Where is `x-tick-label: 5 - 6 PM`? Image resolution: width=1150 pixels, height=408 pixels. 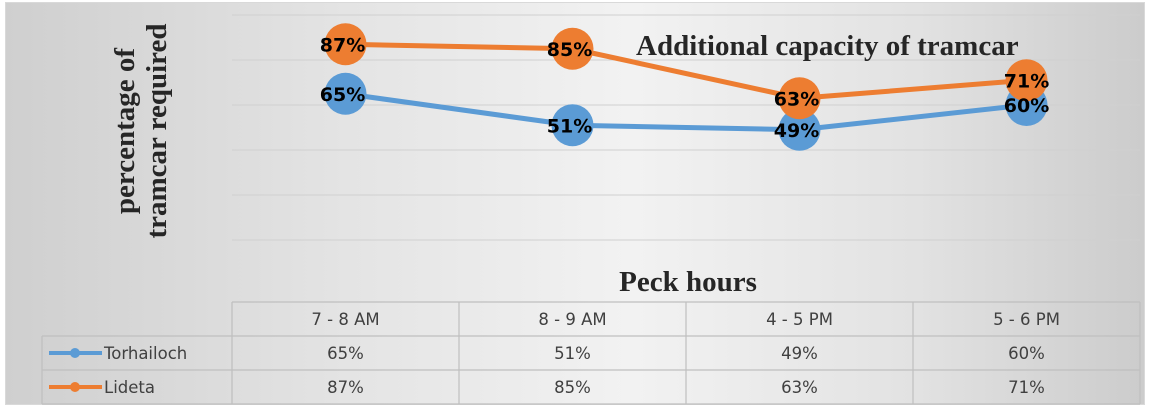
x-tick-label: 5 - 6 PM is located at coordinates (1026, 319).